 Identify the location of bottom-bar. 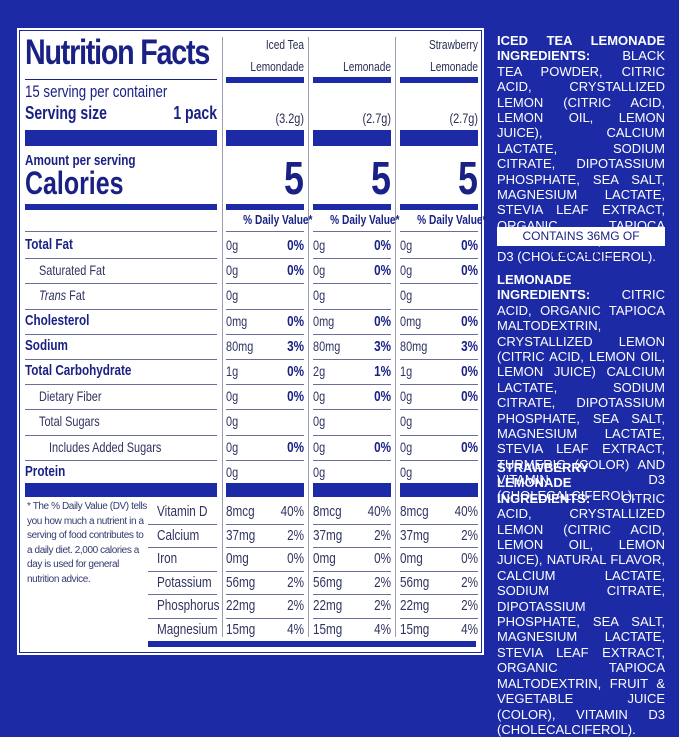
(312, 644).